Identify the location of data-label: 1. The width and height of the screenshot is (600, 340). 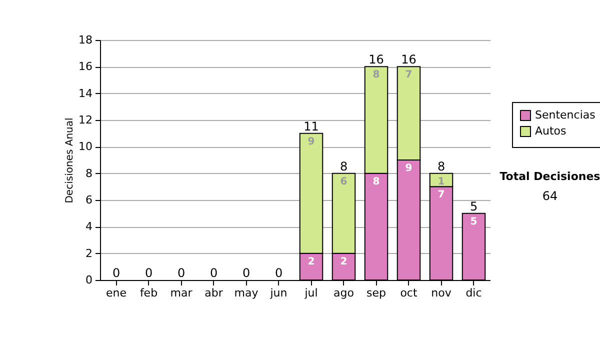
(441, 182).